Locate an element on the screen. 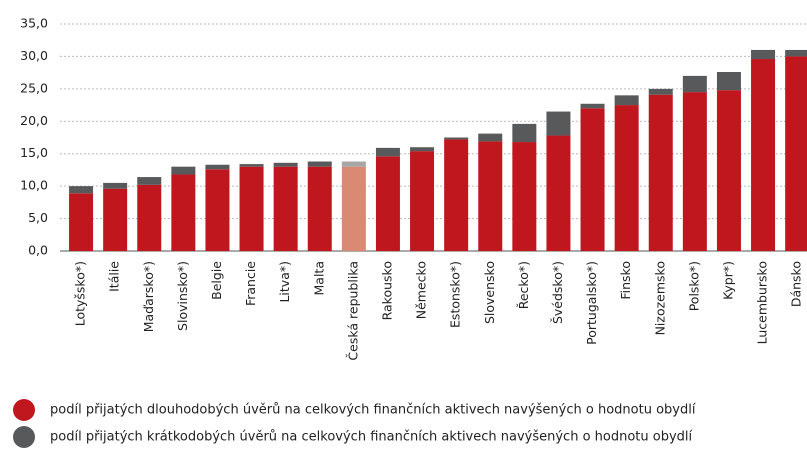  x-tick-label: Řecko*) is located at coordinates (523, 285).